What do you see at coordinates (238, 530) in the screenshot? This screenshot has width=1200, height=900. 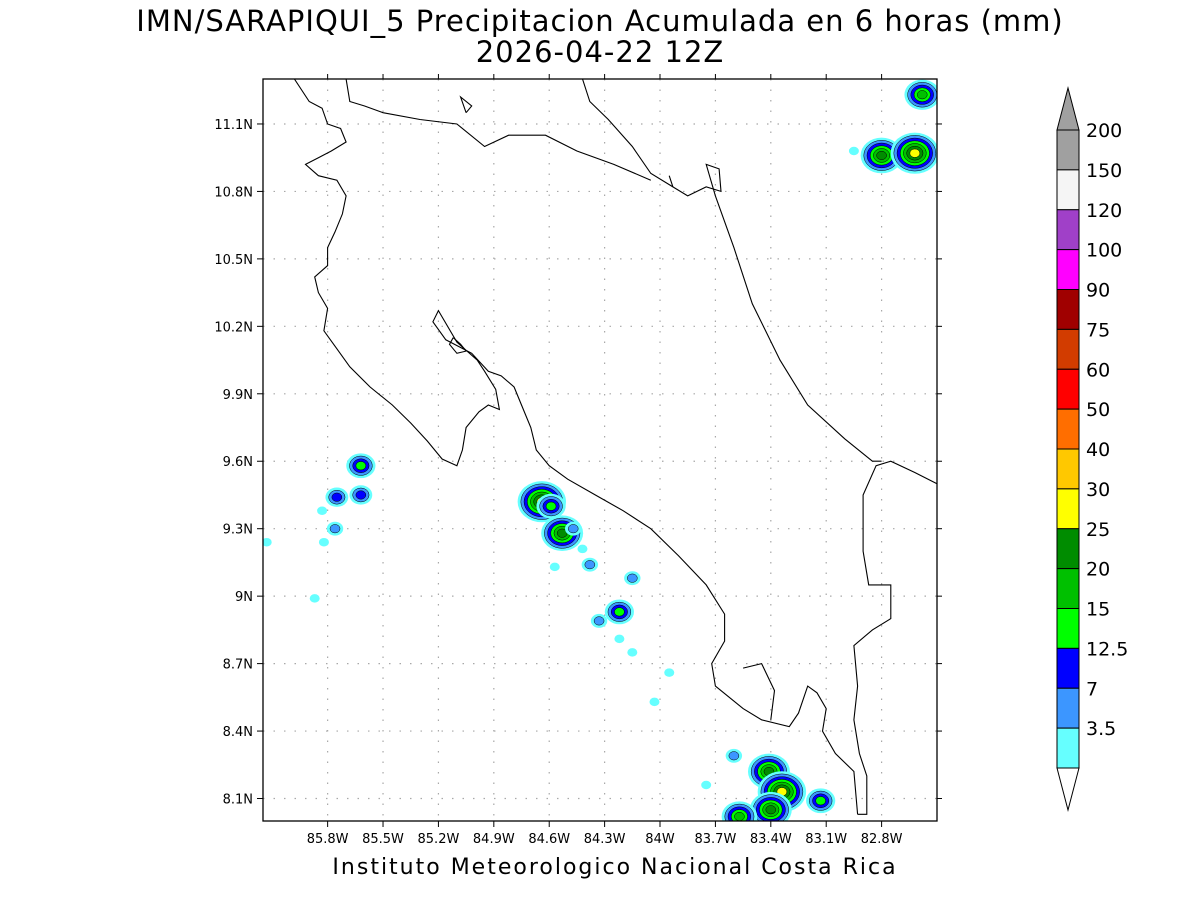 I see `lat-tick-label: 9.3N` at bounding box center [238, 530].